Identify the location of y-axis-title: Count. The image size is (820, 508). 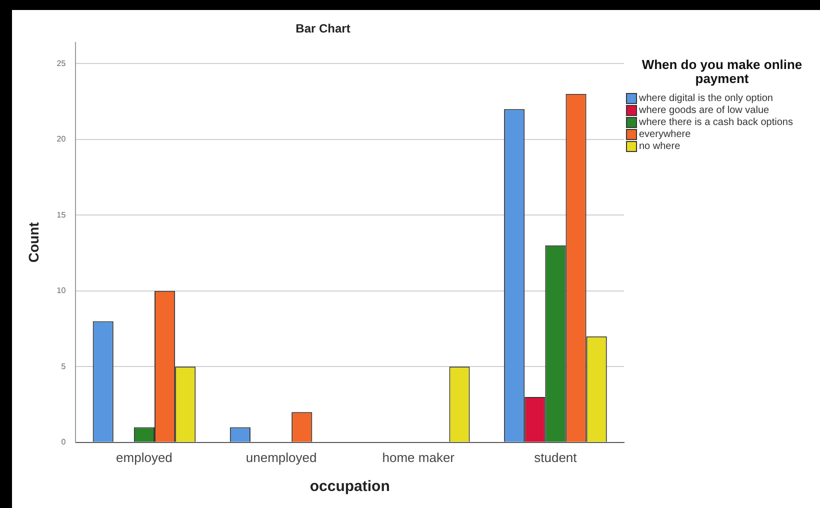
(33, 242).